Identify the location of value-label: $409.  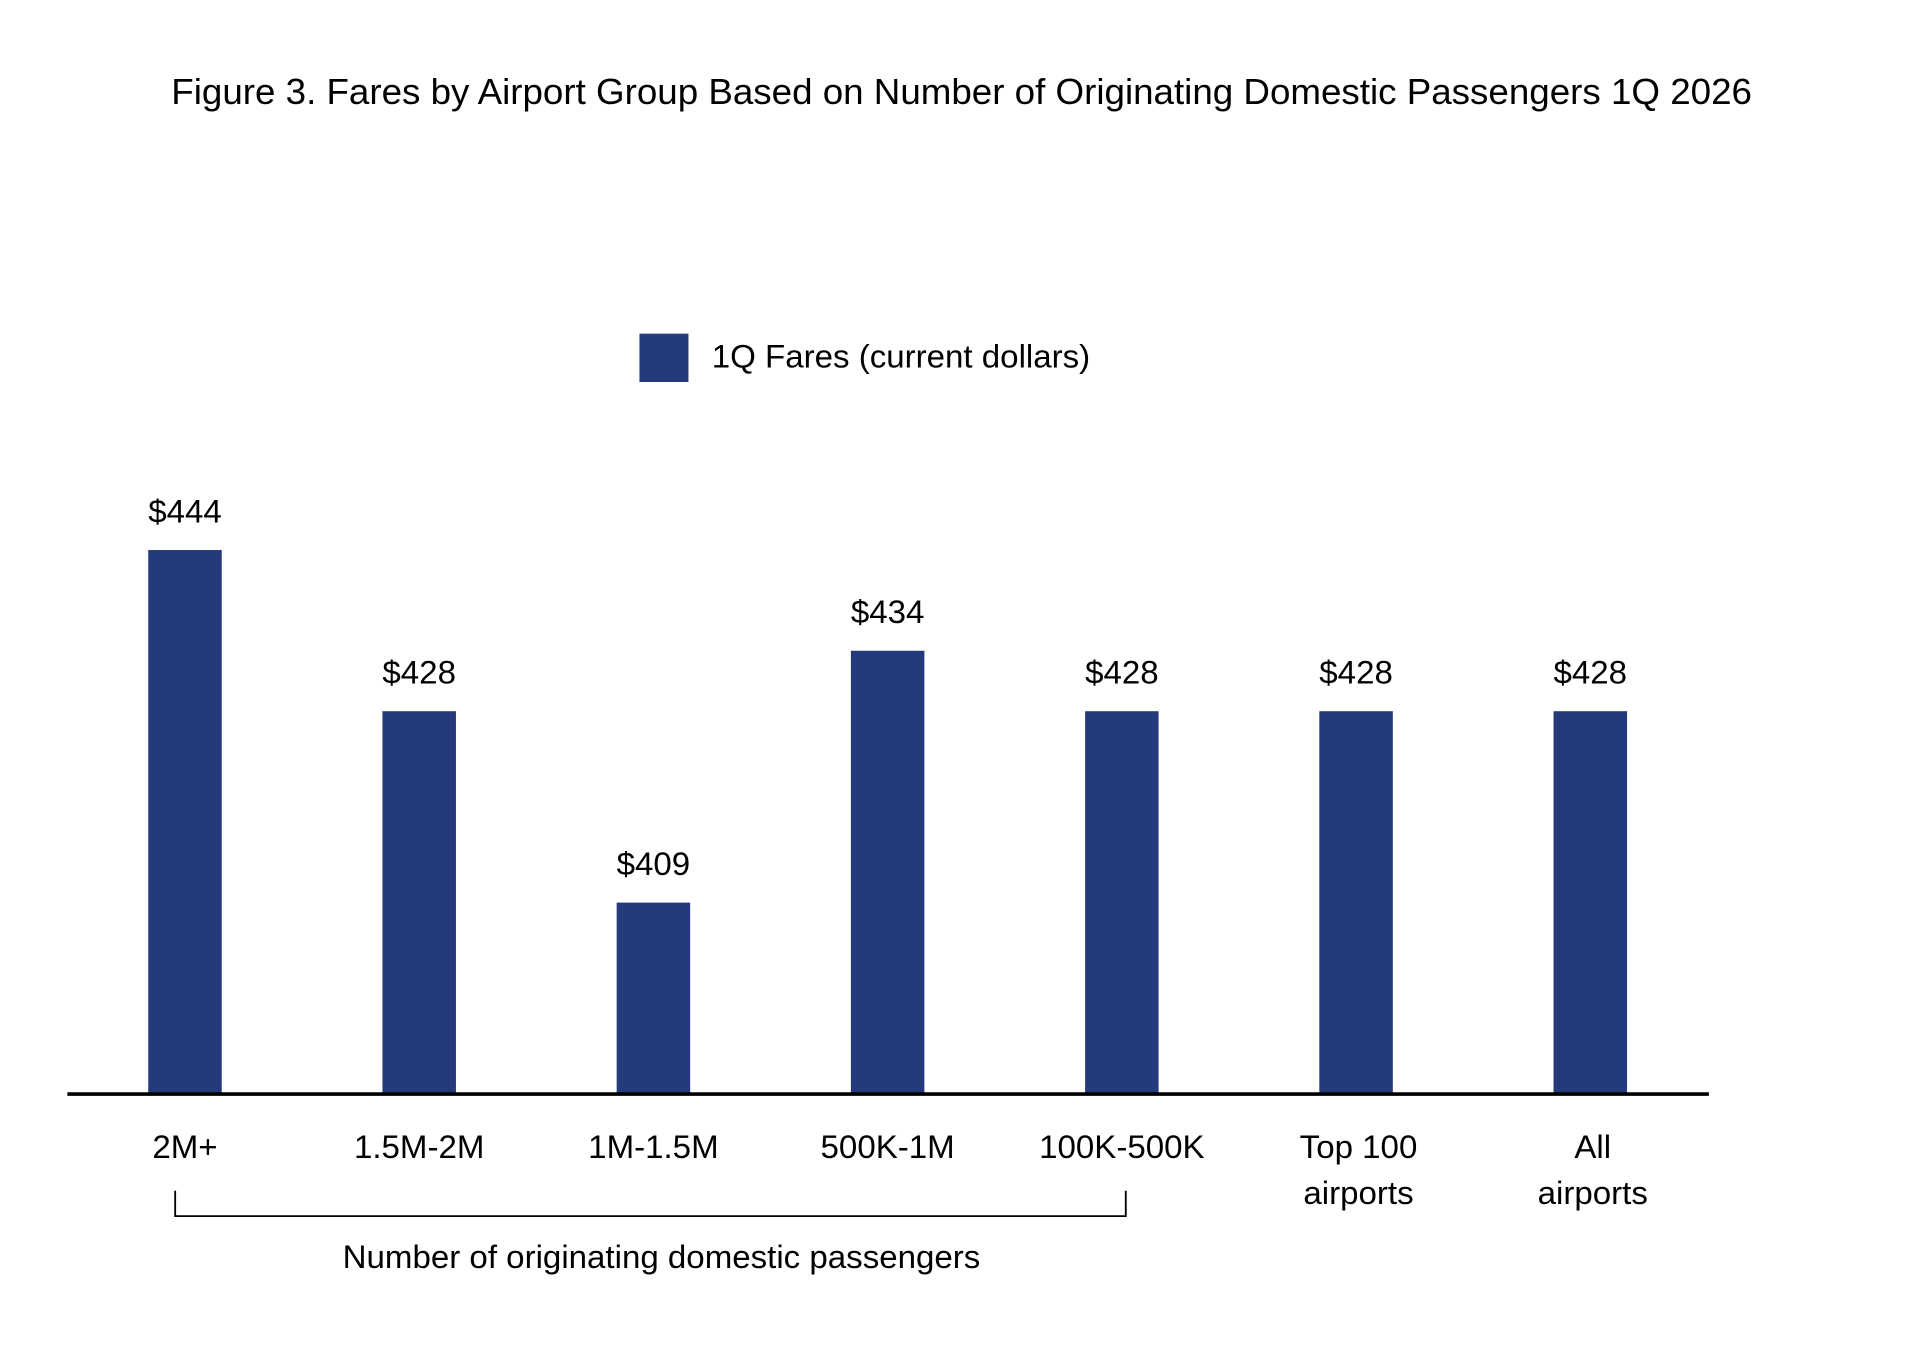
(654, 863).